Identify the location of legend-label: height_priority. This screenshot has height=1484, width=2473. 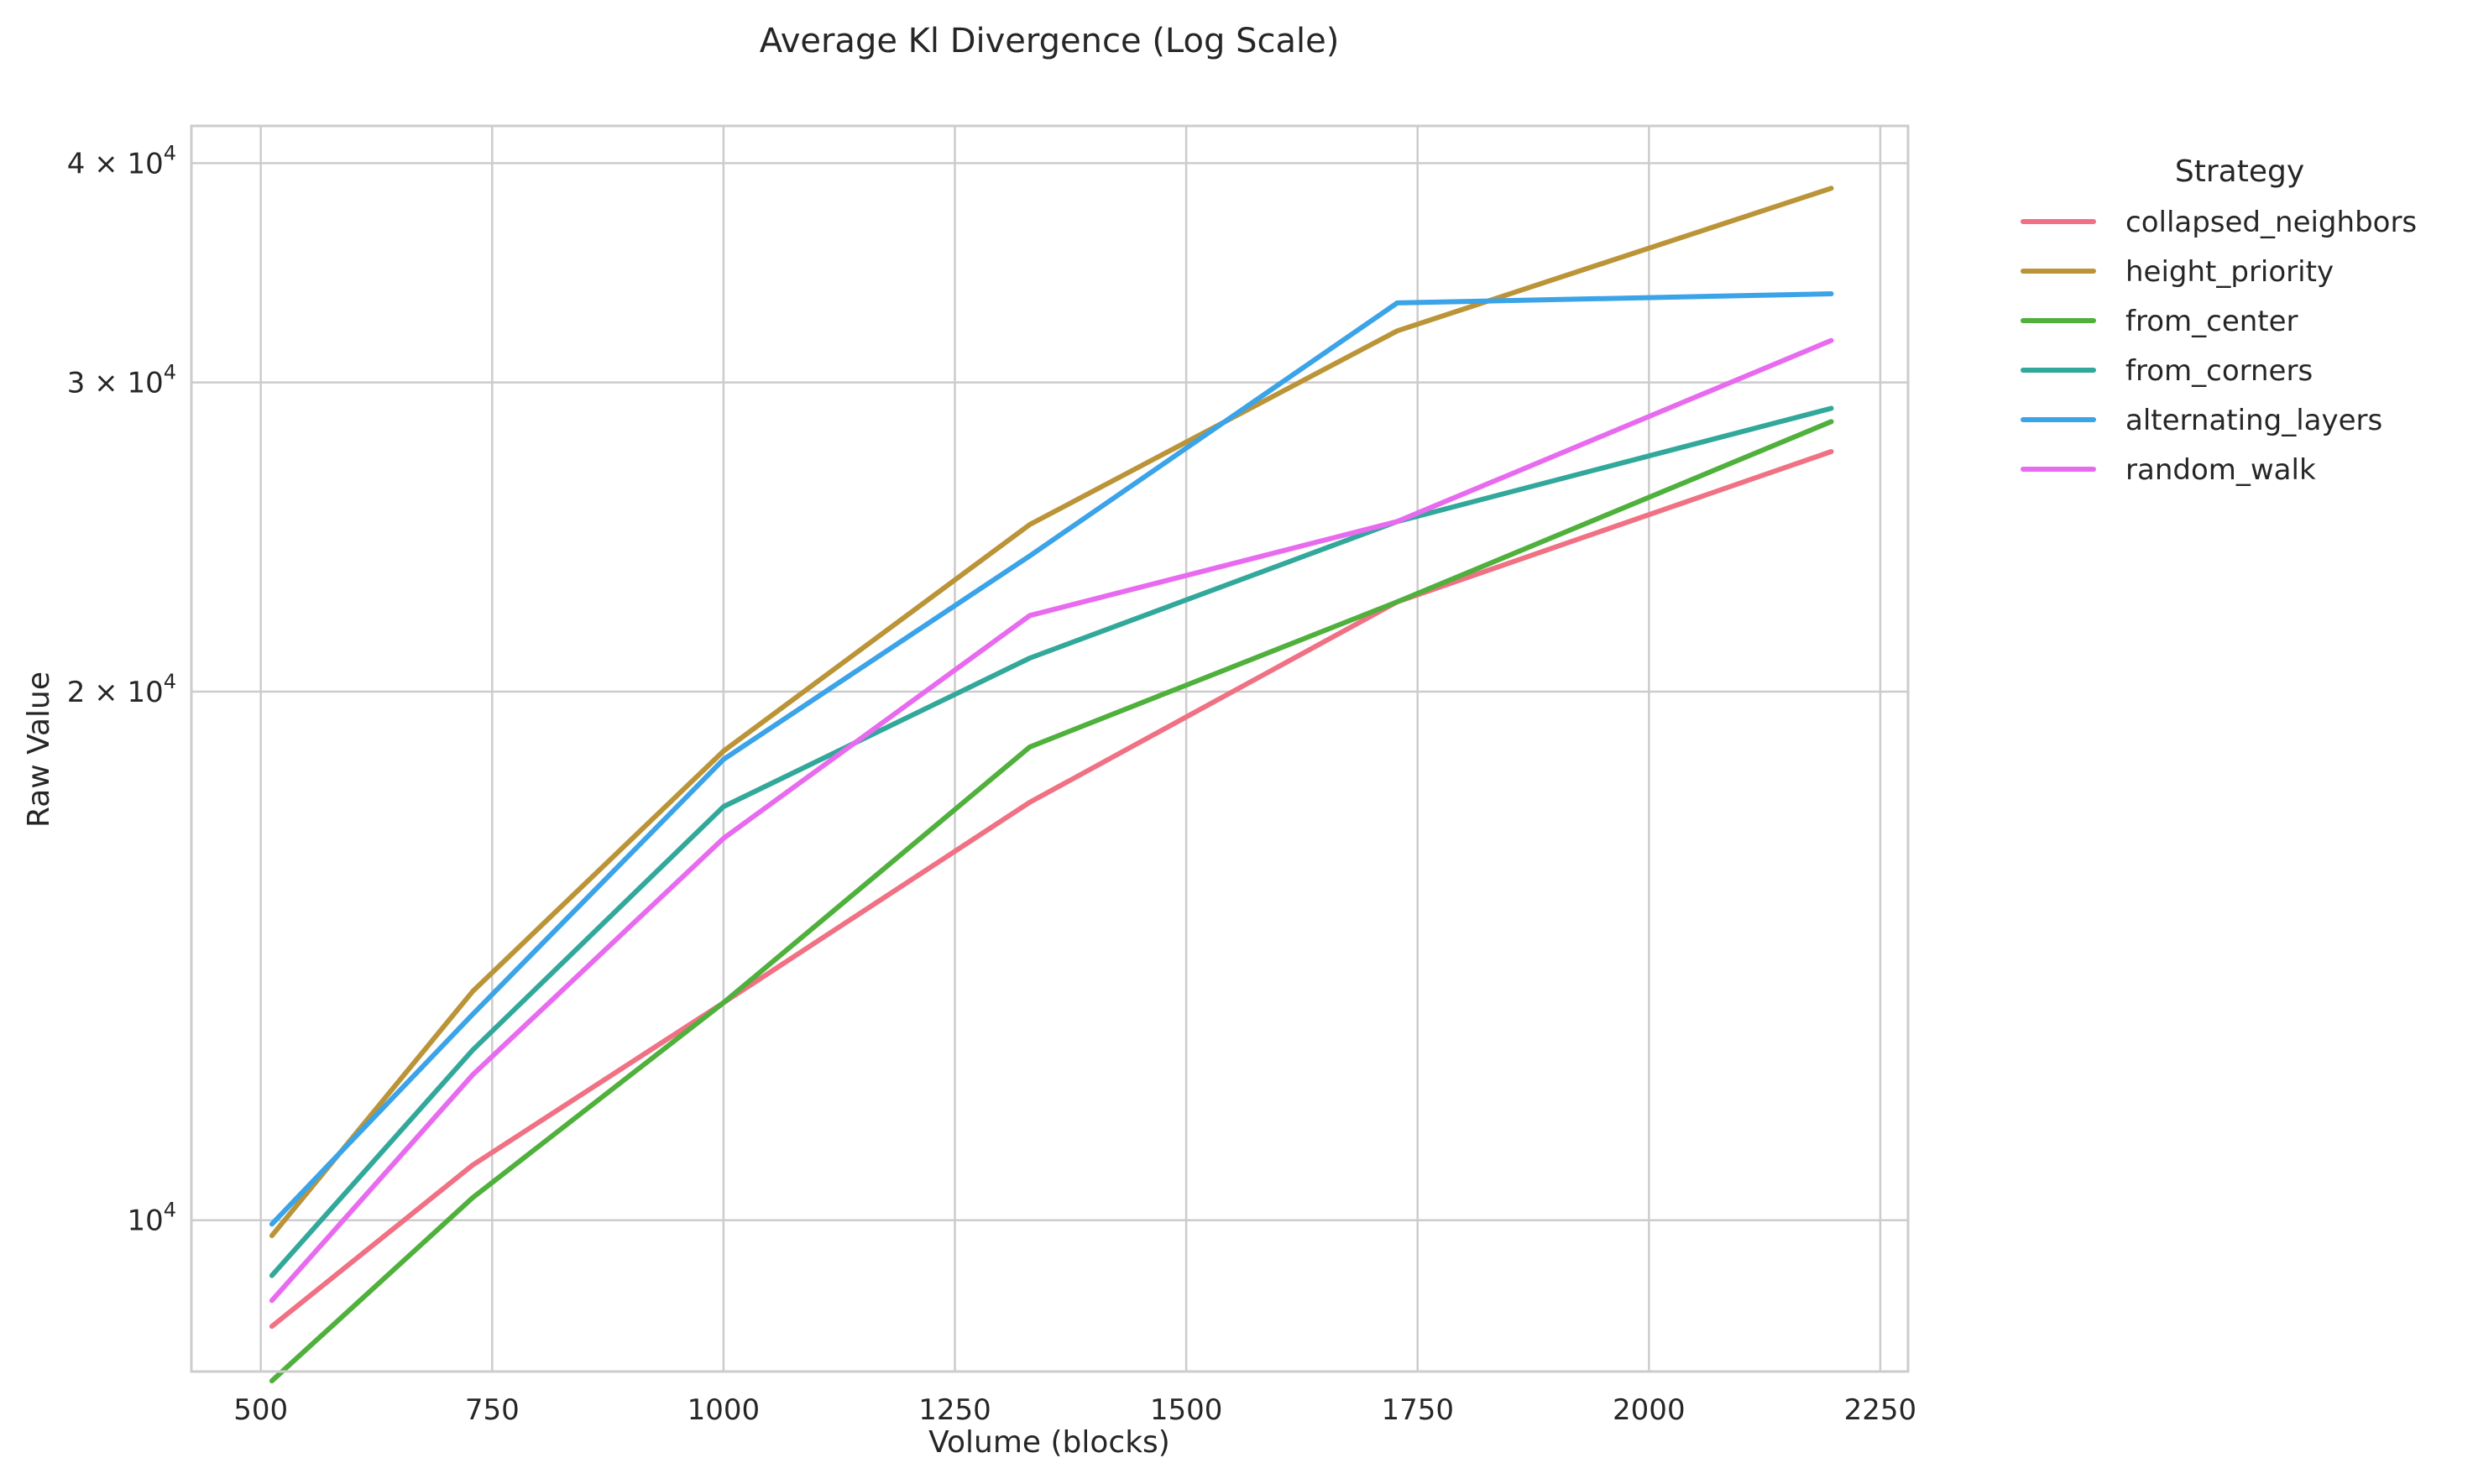
(2229, 272).